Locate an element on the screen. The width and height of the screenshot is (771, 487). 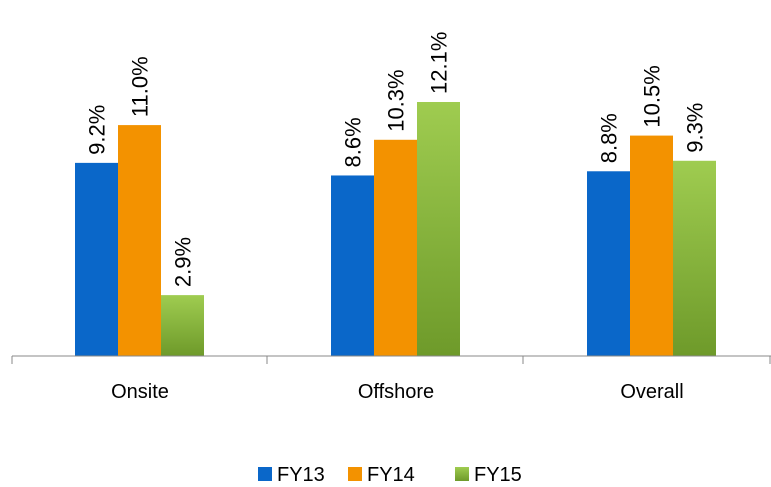
data-label-fy14-overall: 10.5% is located at coordinates (652, 96).